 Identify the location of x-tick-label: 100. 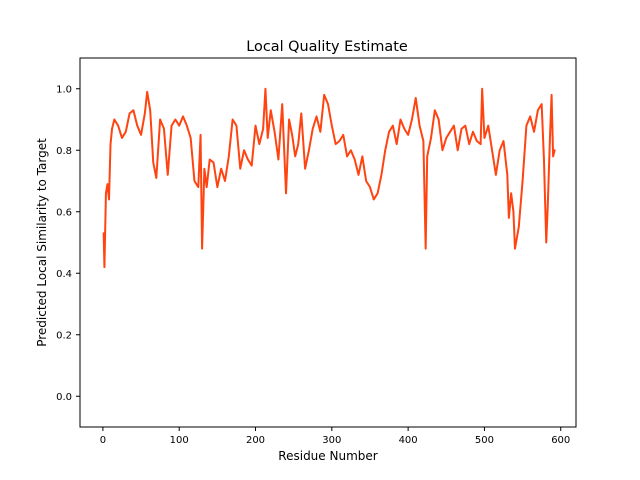
(179, 440).